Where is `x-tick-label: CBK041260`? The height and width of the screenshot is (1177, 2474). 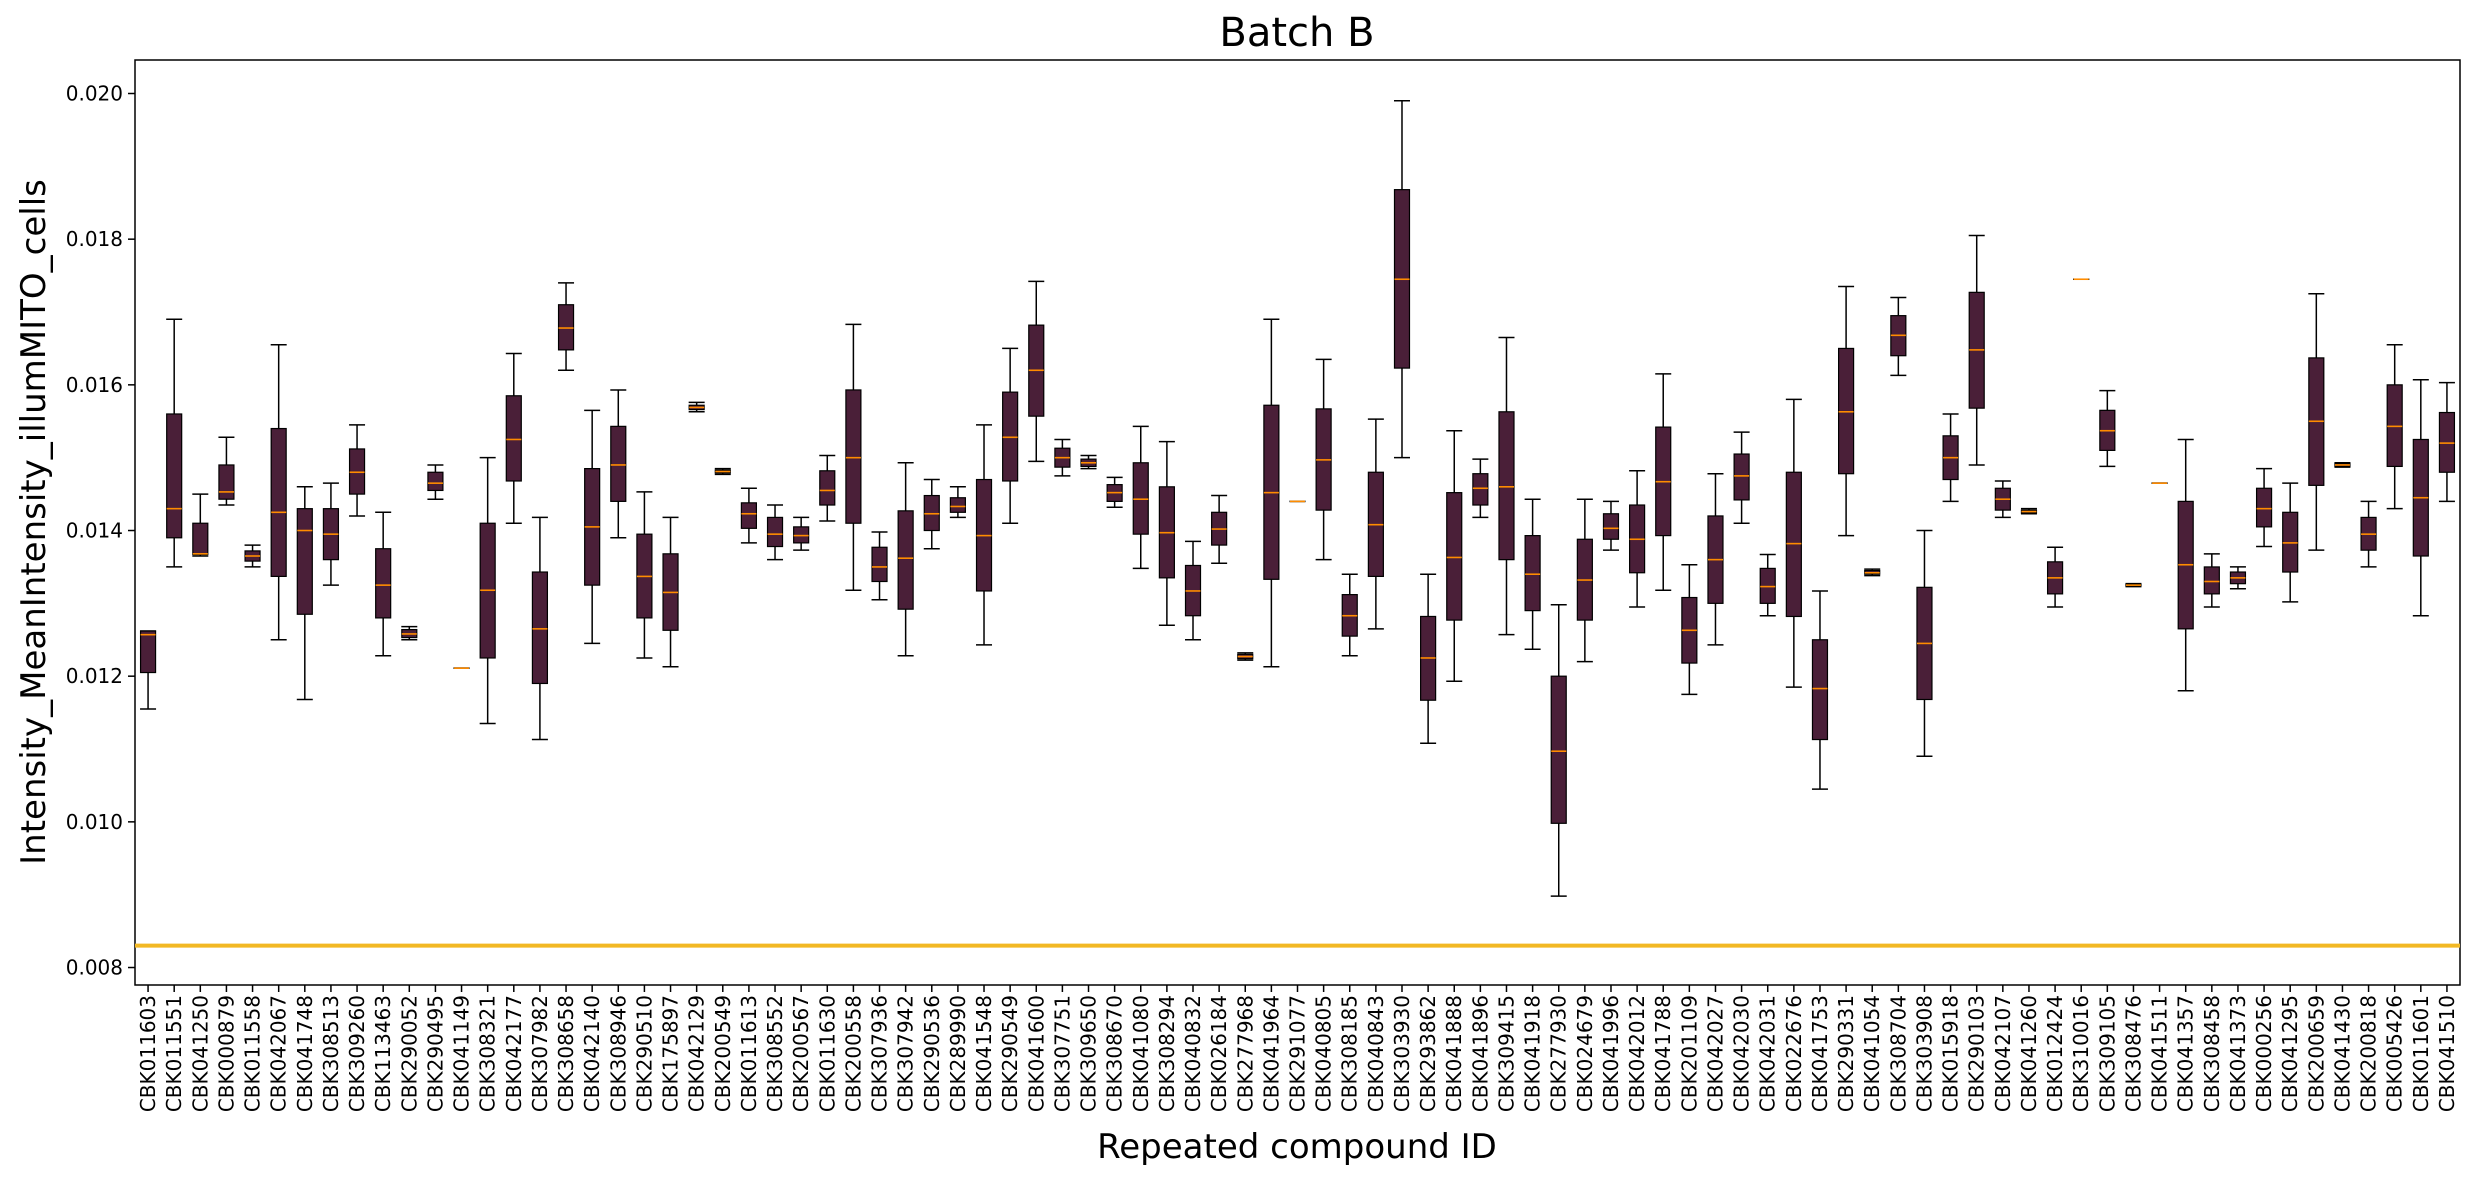 x-tick-label: CBK041260 is located at coordinates (2029, 1053).